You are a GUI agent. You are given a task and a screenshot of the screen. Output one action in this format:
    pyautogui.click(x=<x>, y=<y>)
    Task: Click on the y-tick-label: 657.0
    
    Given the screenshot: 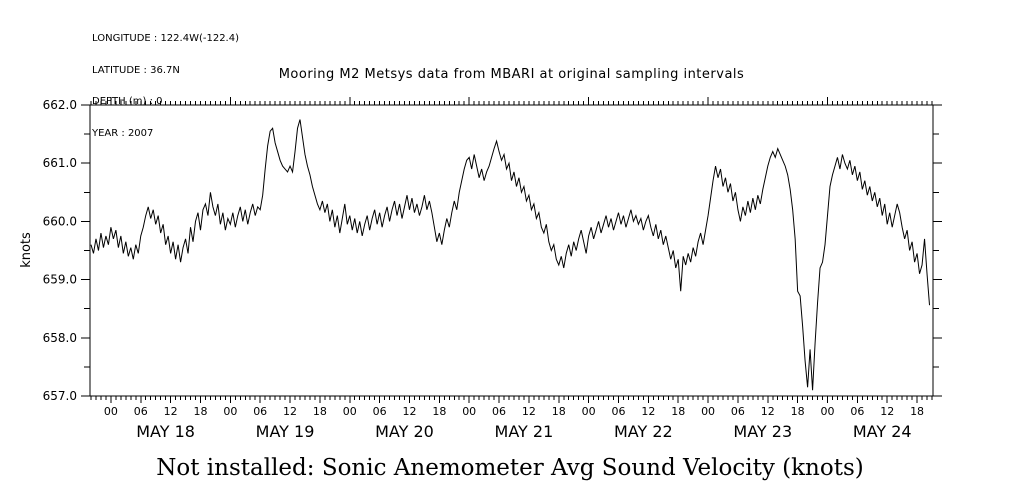 What is the action you would take?
    pyautogui.click(x=60, y=396)
    